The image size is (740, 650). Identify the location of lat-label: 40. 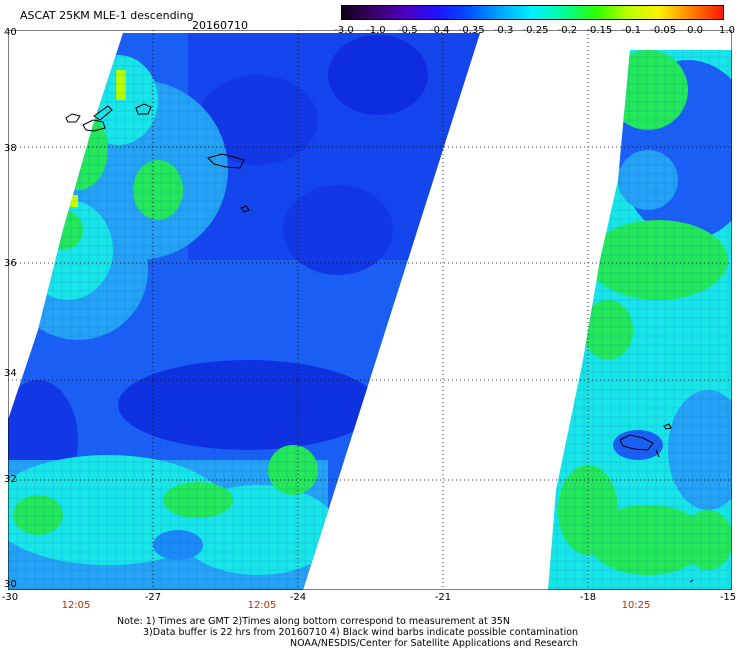
(10, 32).